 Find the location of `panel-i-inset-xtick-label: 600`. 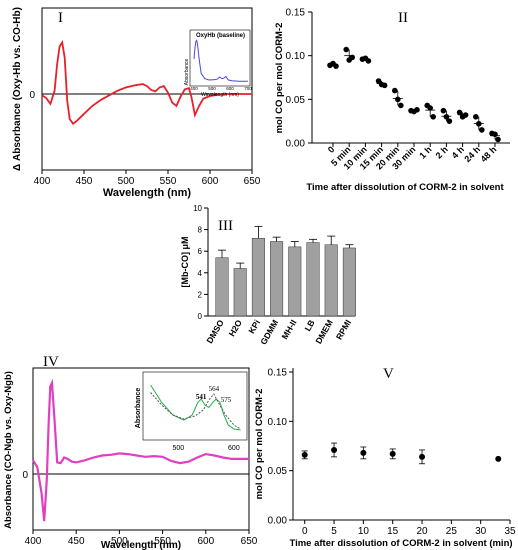

panel-i-inset-xtick-label: 600 is located at coordinates (230, 88).